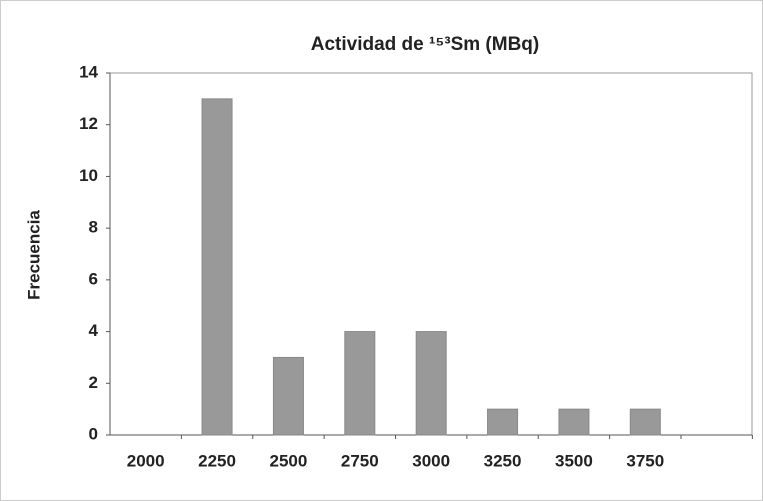  What do you see at coordinates (88, 123) in the screenshot?
I see `y-tick-label: 12` at bounding box center [88, 123].